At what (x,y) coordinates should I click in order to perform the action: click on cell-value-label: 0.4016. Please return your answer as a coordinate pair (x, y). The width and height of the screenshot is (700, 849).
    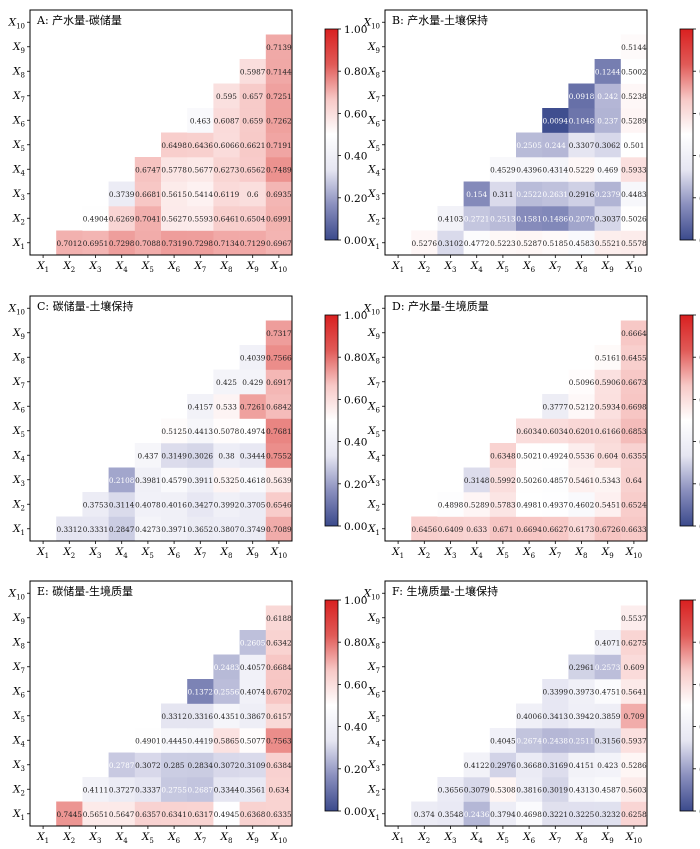
    Looking at the image, I should click on (174, 504).